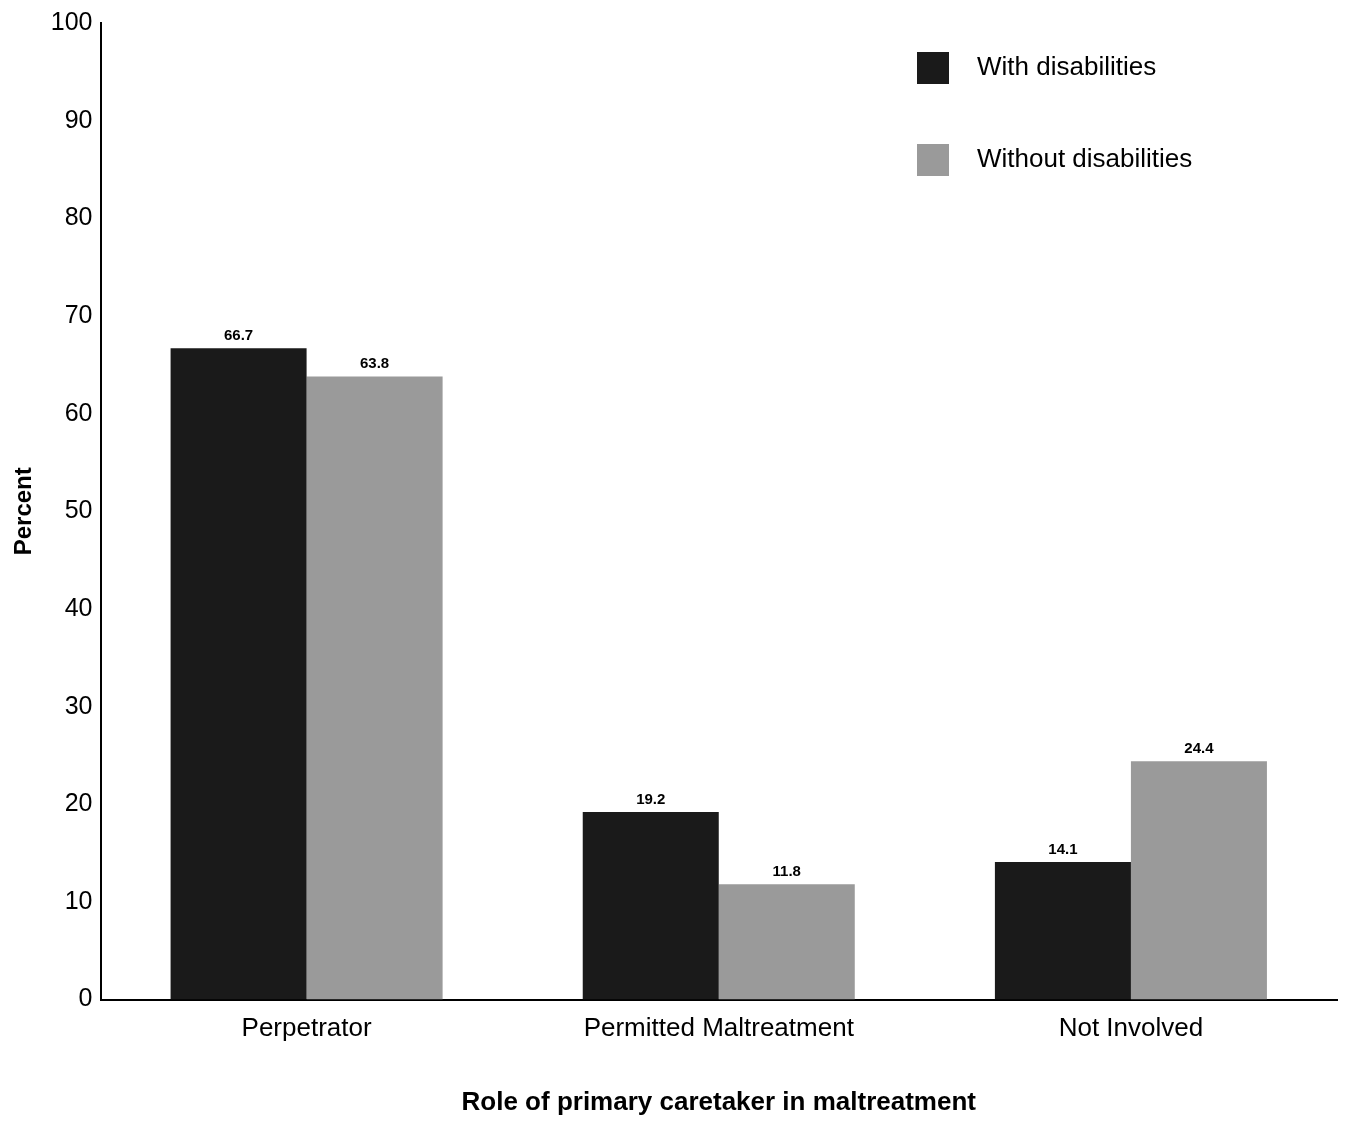 Image resolution: width=1345 pixels, height=1132 pixels. What do you see at coordinates (23, 511) in the screenshot?
I see `y-axis-title: Percent` at bounding box center [23, 511].